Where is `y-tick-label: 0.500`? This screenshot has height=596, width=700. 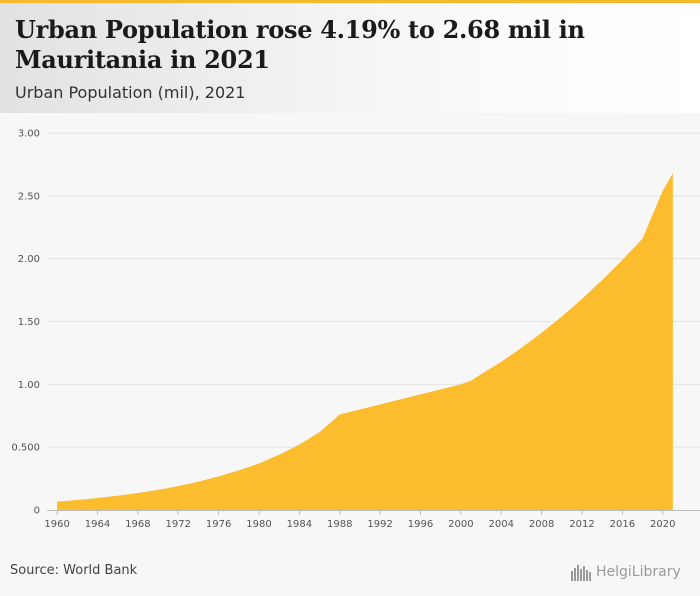
y-tick-label: 0.500 is located at coordinates (25, 448).